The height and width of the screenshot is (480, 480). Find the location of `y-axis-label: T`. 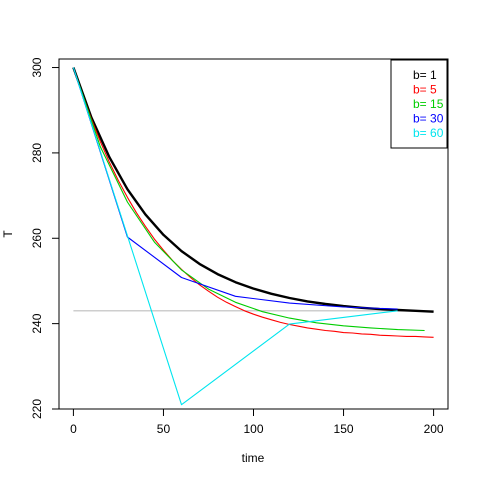

y-axis-label: T is located at coordinates (8, 234).